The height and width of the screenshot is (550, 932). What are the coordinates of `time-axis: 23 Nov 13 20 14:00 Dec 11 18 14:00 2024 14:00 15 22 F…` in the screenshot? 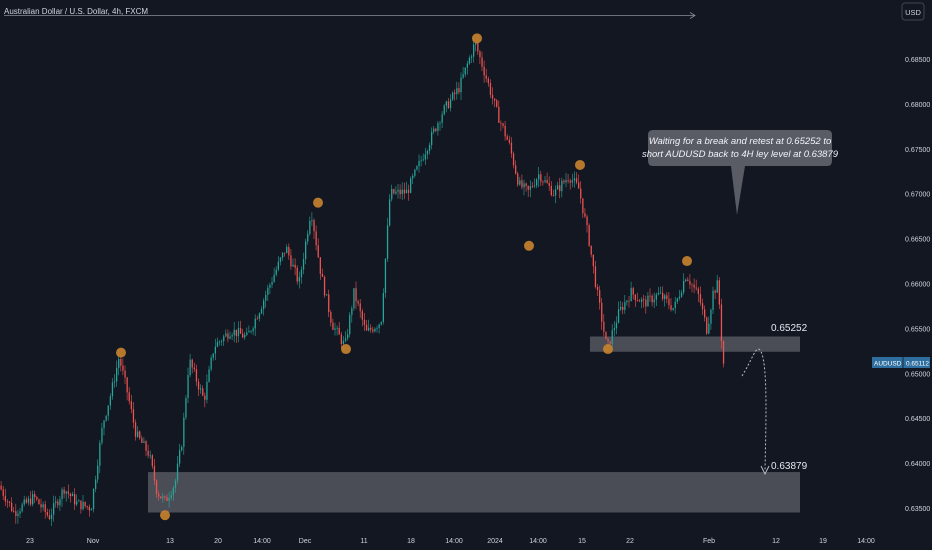 It's located at (450, 541).